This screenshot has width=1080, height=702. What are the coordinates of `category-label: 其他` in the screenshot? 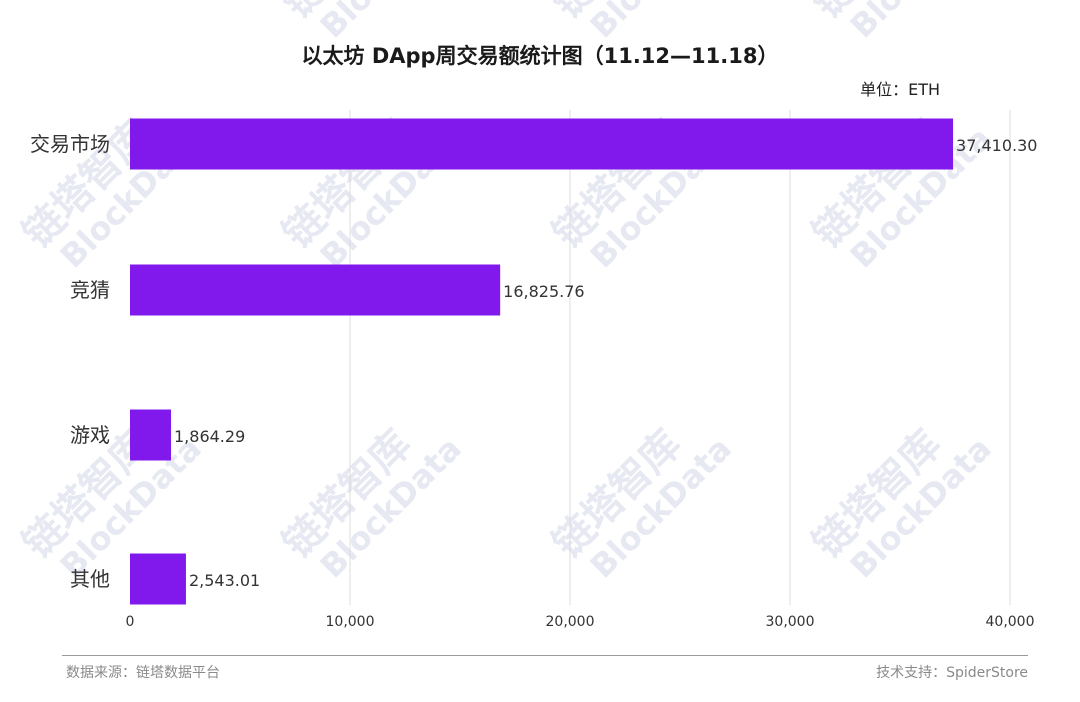 It's located at (90, 579).